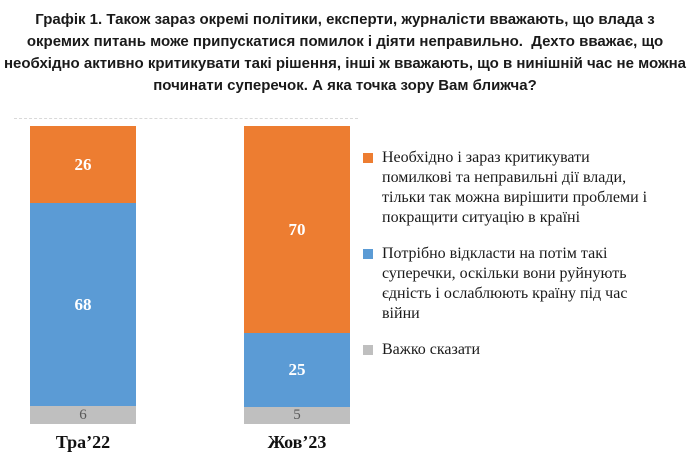  I want to click on value-label: 68, so click(83, 304).